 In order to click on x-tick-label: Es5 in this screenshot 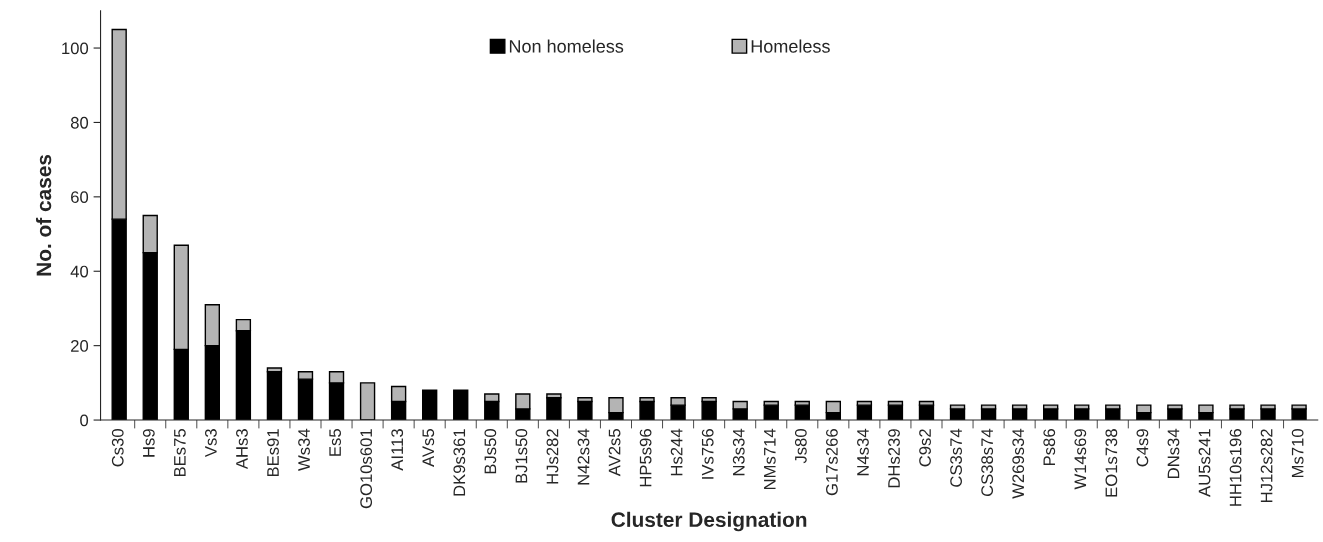, I will do `click(335, 442)`.